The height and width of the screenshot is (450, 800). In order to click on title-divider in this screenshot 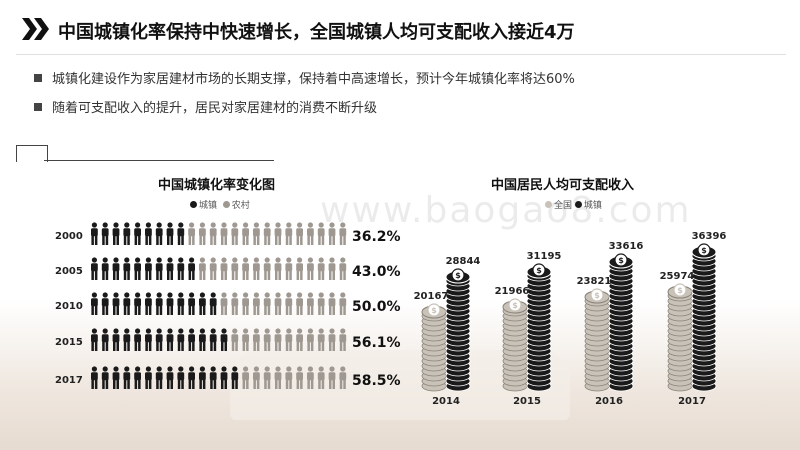, I will do `click(401, 54)`.